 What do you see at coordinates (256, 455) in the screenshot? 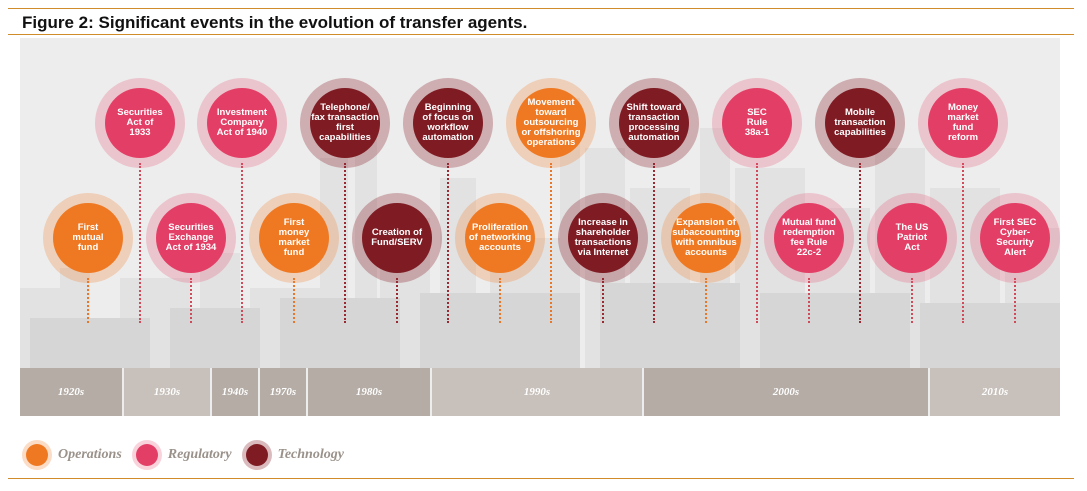
I see `technology-swatch-icon` at bounding box center [256, 455].